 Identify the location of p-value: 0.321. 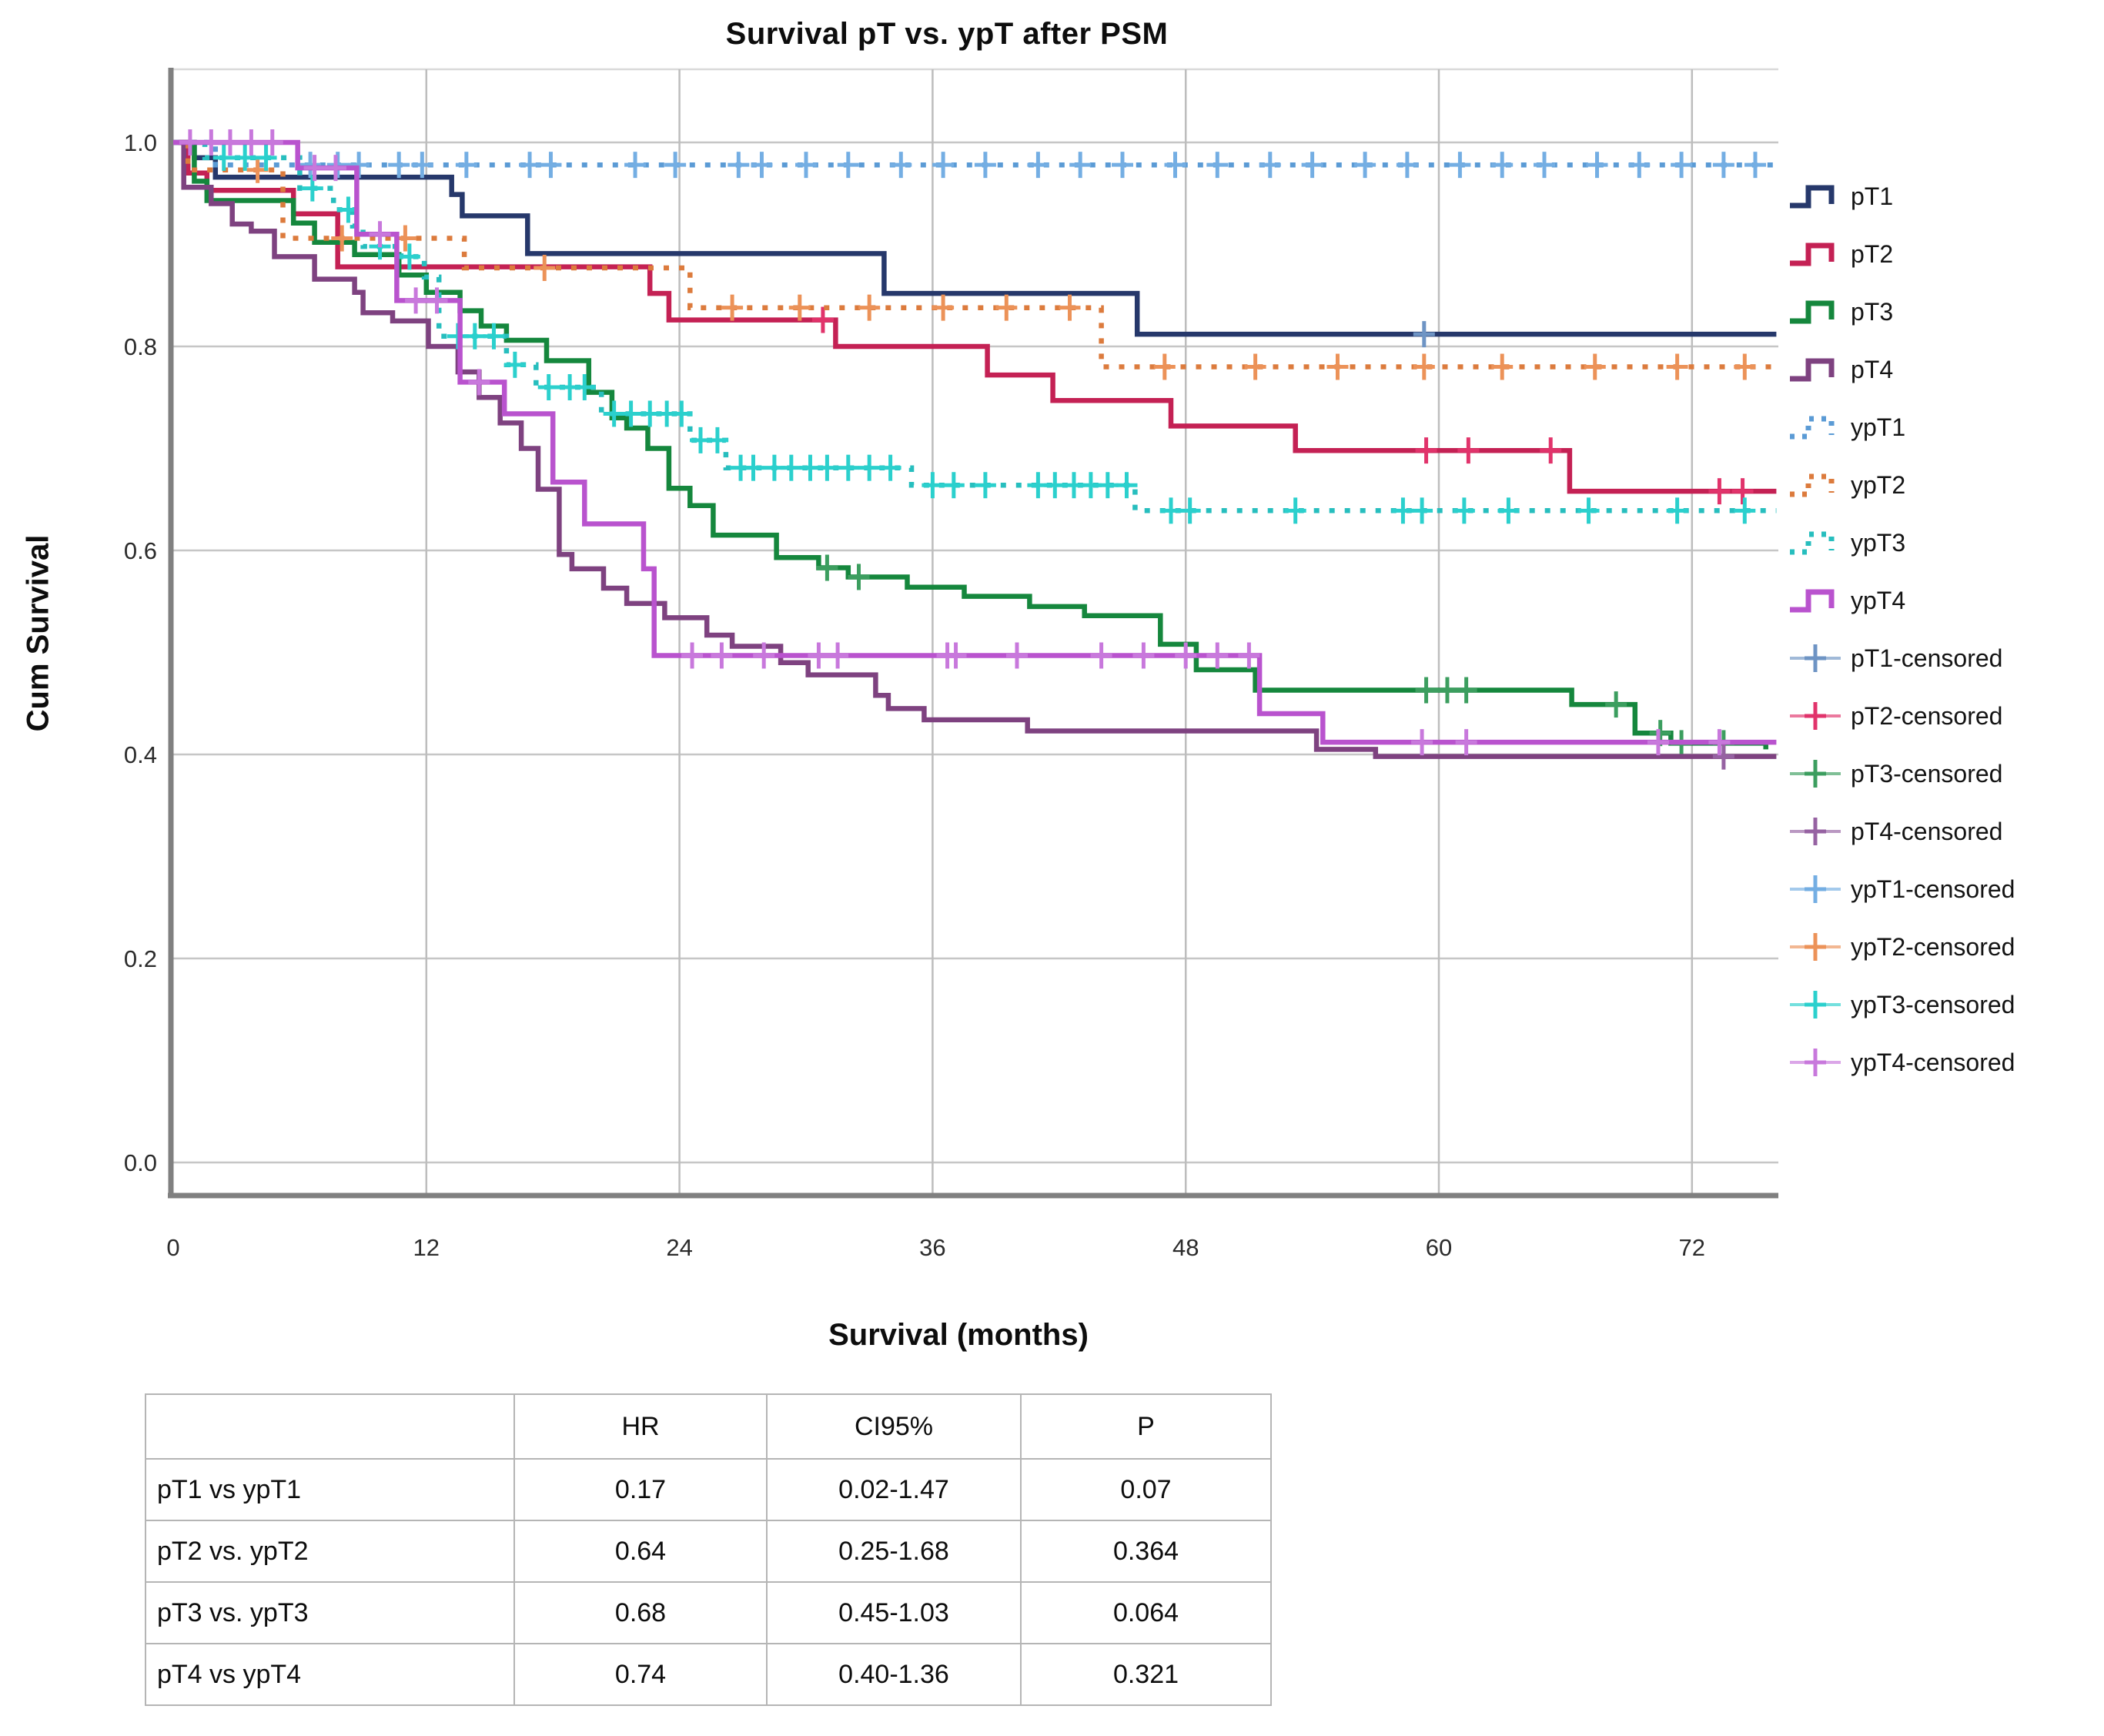
(1146, 1674).